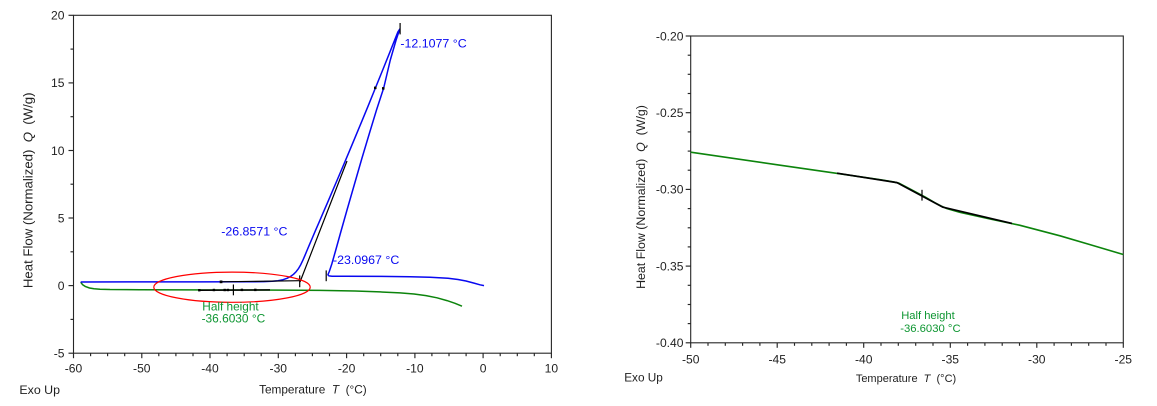 This screenshot has width=1157, height=406. I want to click on svg-text: -5, so click(59, 354).